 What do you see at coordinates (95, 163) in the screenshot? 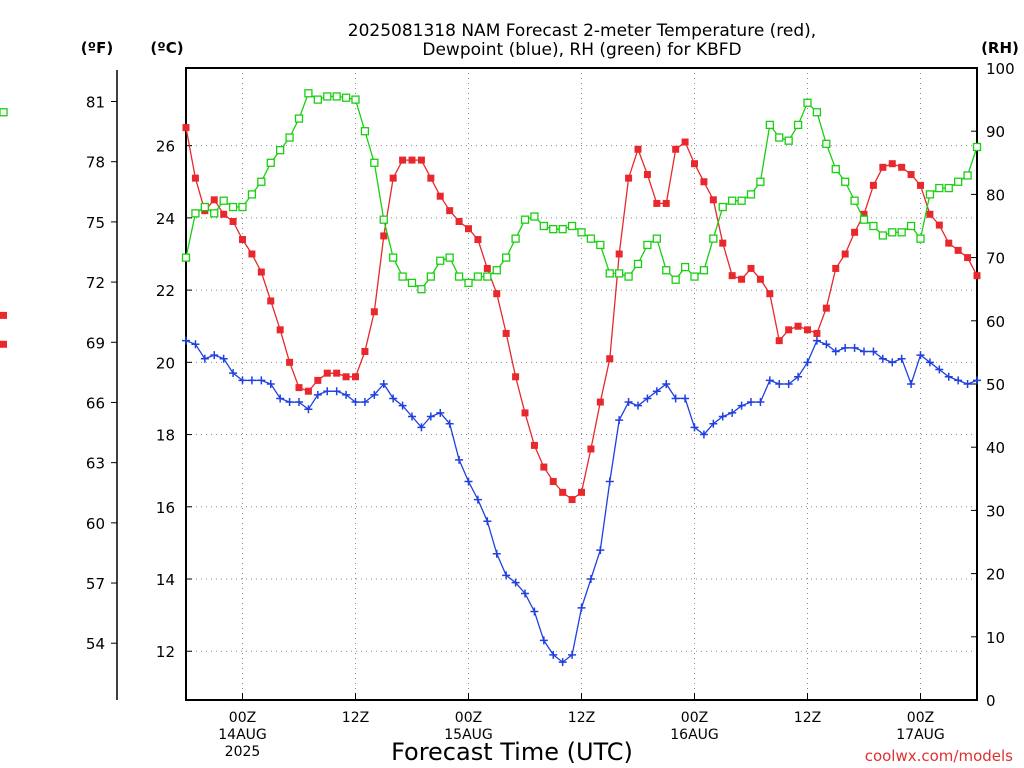
I see `fahrenheit-tick-label: 78` at bounding box center [95, 163].